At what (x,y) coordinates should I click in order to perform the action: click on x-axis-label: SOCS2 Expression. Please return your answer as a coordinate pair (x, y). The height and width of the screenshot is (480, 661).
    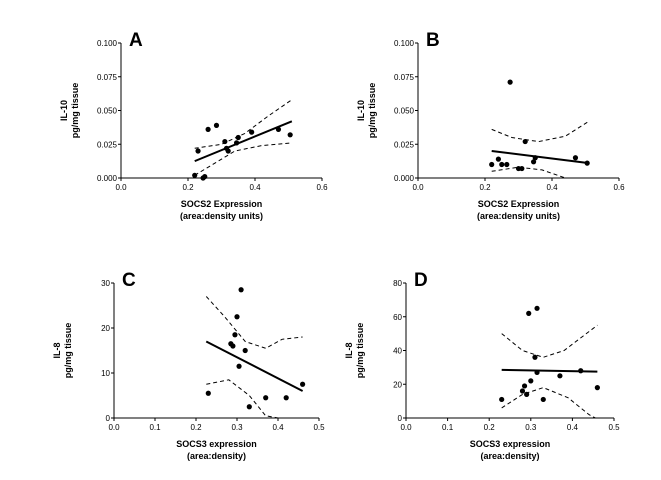
    Looking at the image, I should click on (222, 204).